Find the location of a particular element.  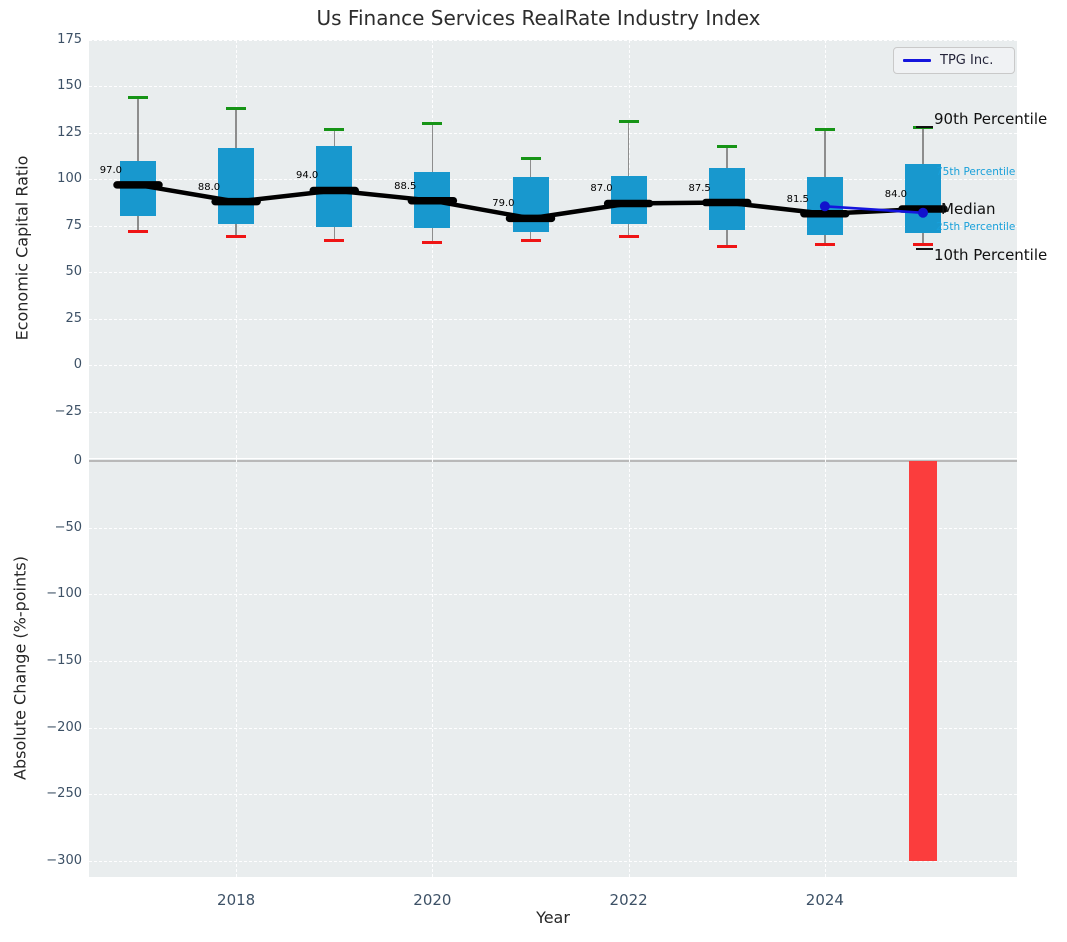

leader-10th is located at coordinates (924, 249).